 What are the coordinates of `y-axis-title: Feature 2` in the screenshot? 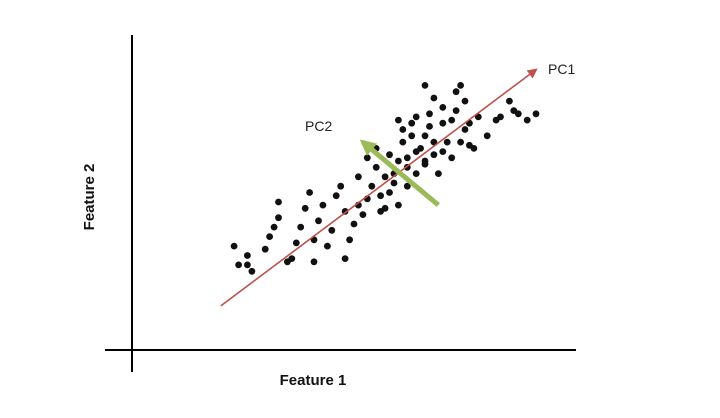 It's located at (89, 197).